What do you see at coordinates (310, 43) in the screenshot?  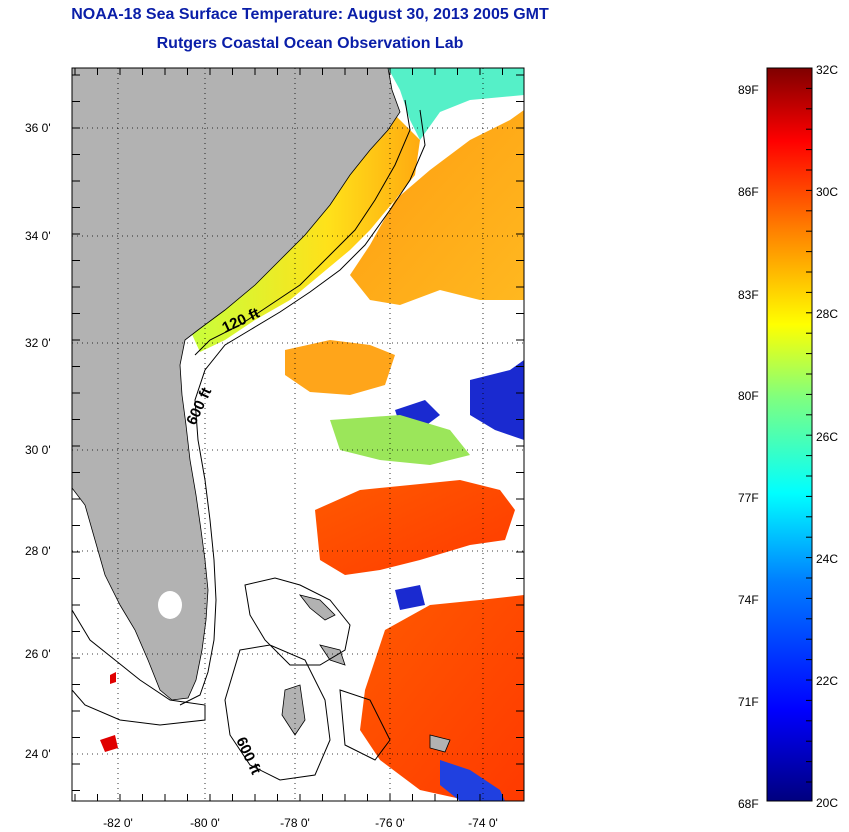 I see `map-subtitle: Rutgers Coastal Ocean Observation Lab` at bounding box center [310, 43].